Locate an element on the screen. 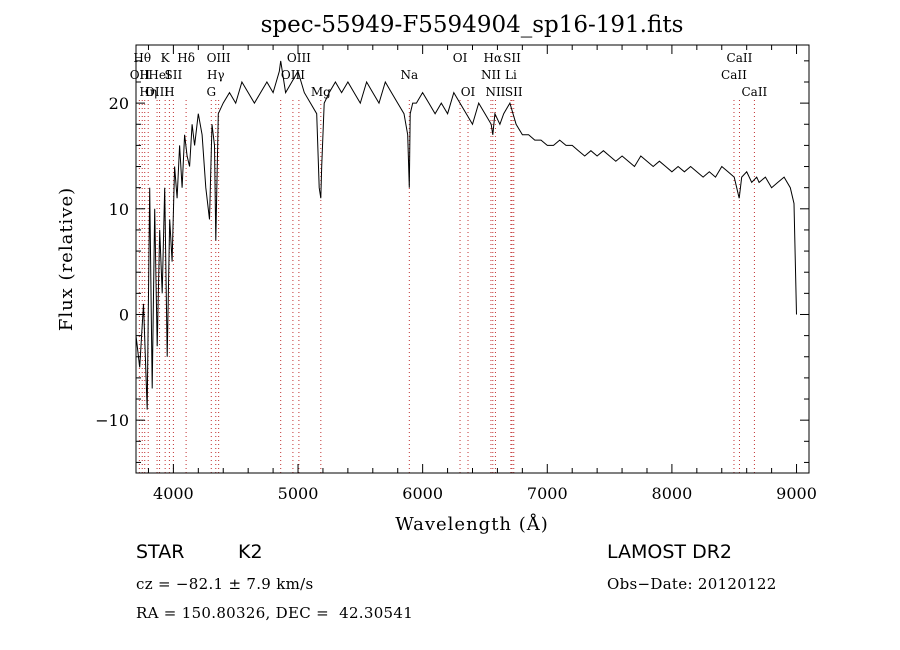 The width and height of the screenshot is (900, 650). survey-label: LAMOST DR2 is located at coordinates (669, 552).